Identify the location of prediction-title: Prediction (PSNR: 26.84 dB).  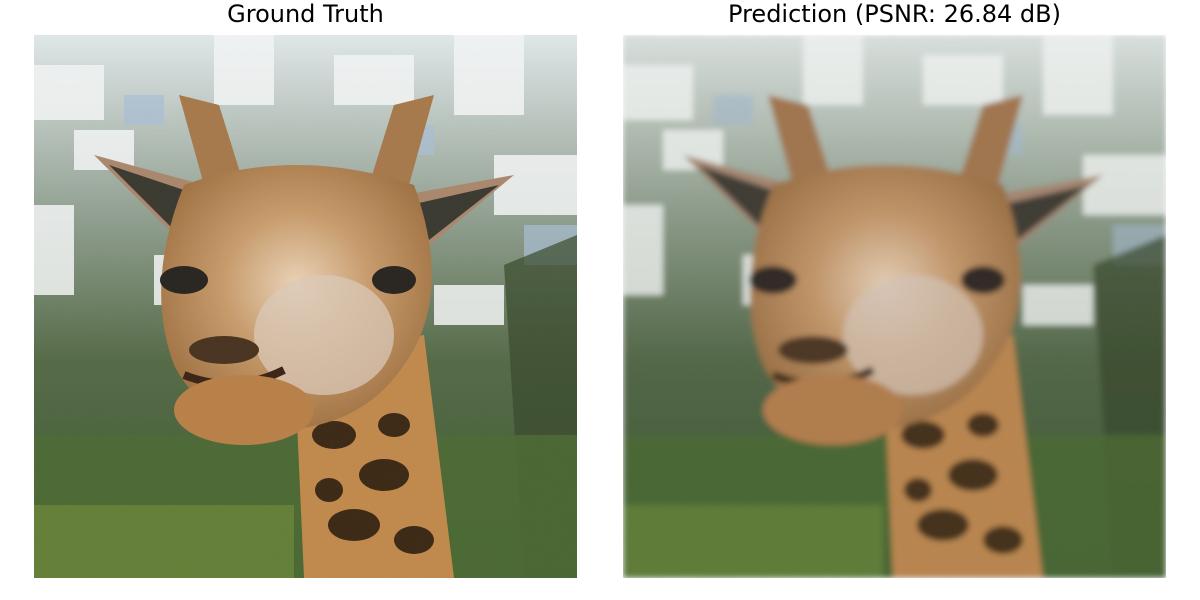
(894, 14).